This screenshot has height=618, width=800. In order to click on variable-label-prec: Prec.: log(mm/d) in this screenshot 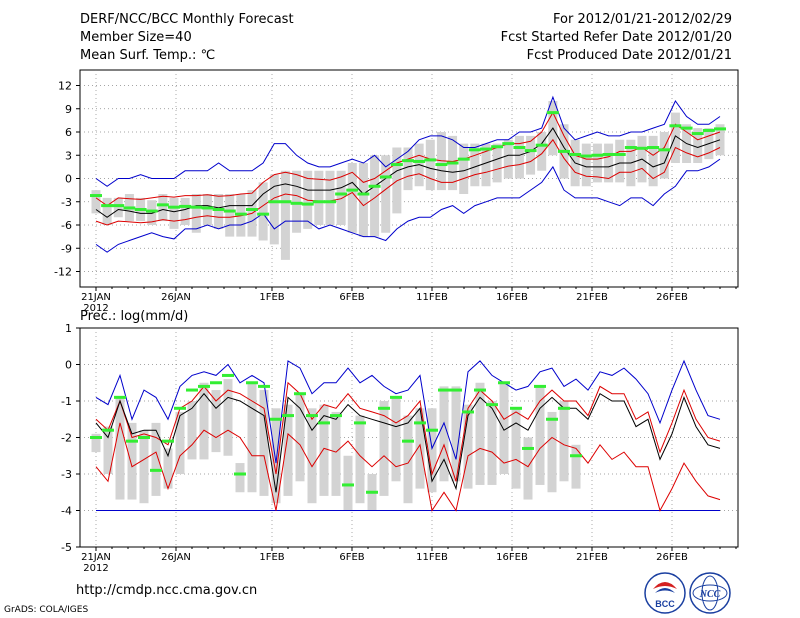, I will do `click(134, 316)`.